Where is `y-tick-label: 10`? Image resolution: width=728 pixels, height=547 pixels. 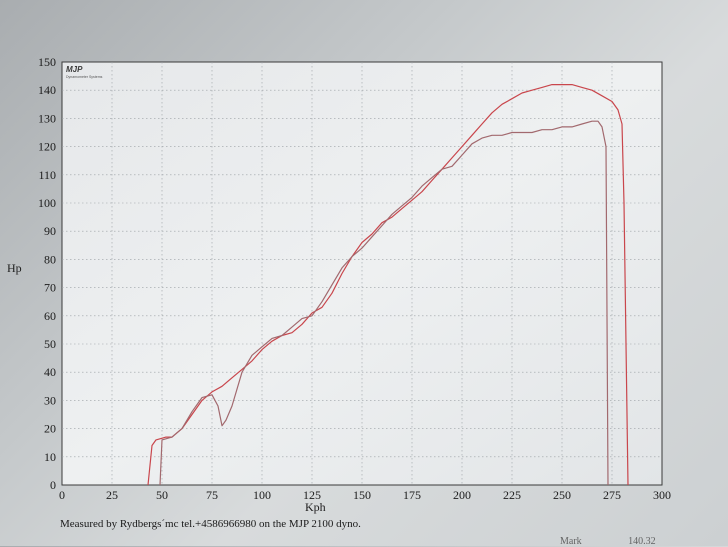
y-tick-label: 10 is located at coordinates (50, 457).